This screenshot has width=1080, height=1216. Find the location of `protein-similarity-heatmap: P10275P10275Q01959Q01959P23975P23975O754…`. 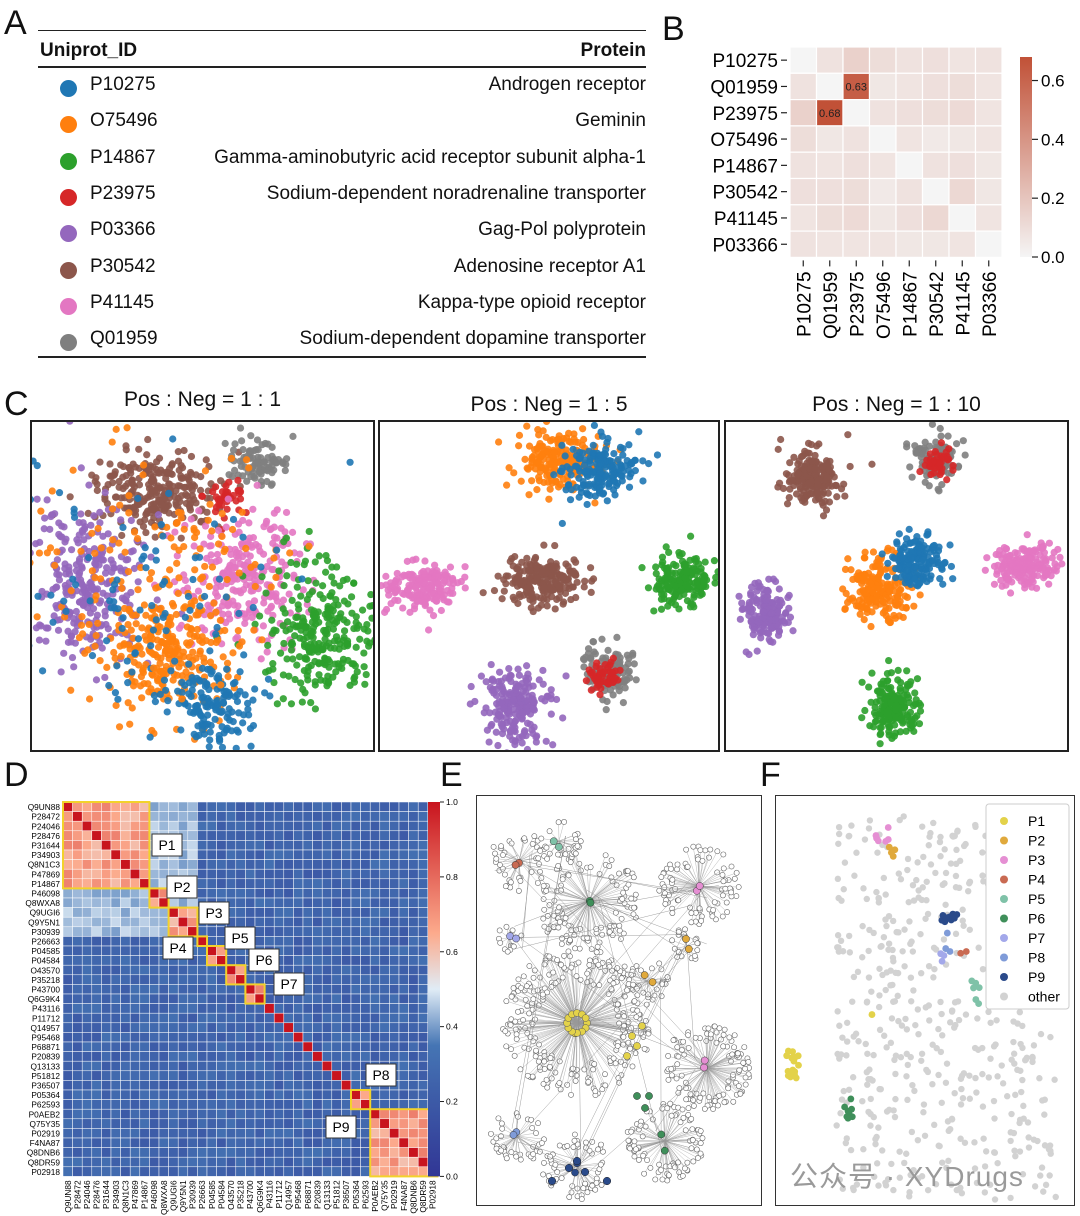

protein-similarity-heatmap: P10275P10275Q01959Q01959P23975P23975O754… is located at coordinates (887, 192).